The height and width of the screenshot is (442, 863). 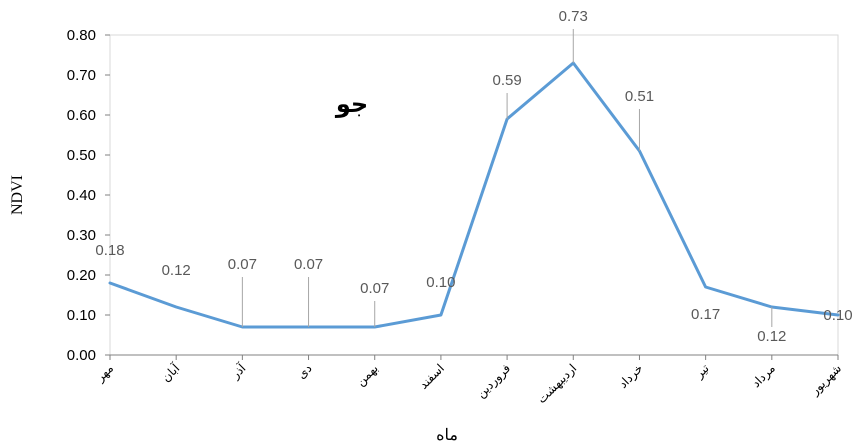 I want to click on y-axis-title: NDVI, so click(x=17, y=195).